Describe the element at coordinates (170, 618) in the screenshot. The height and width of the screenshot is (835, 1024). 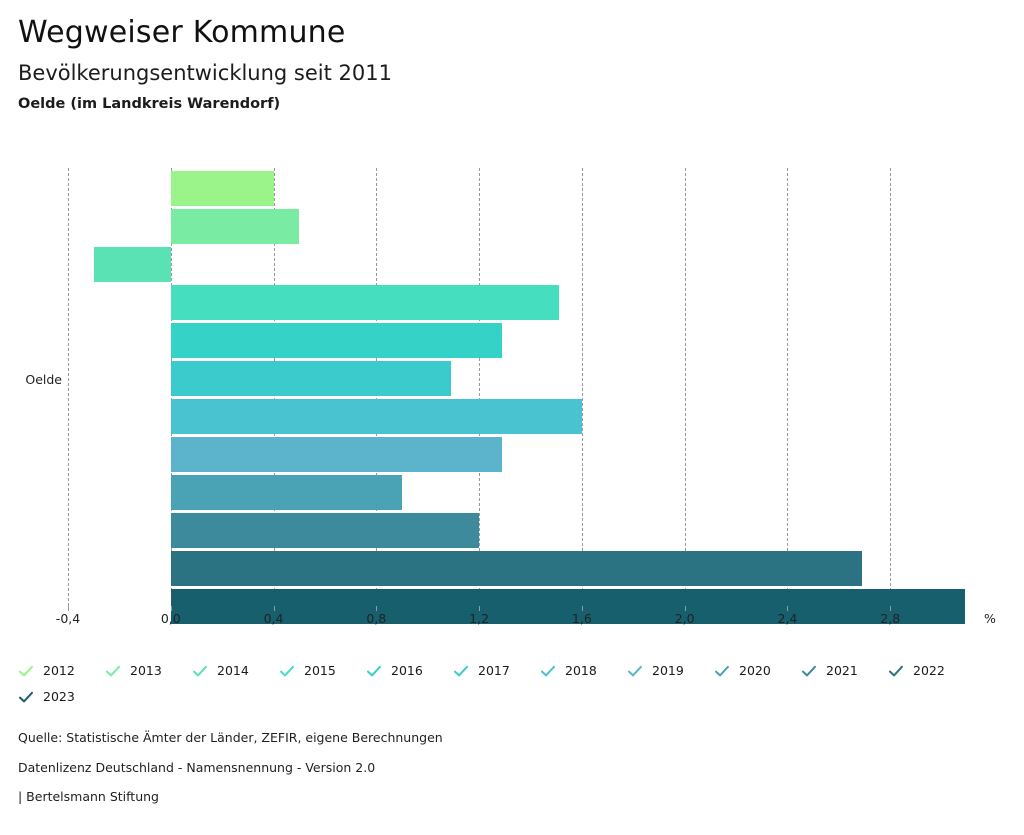
I see `x-tick-label: 0,0` at that location.